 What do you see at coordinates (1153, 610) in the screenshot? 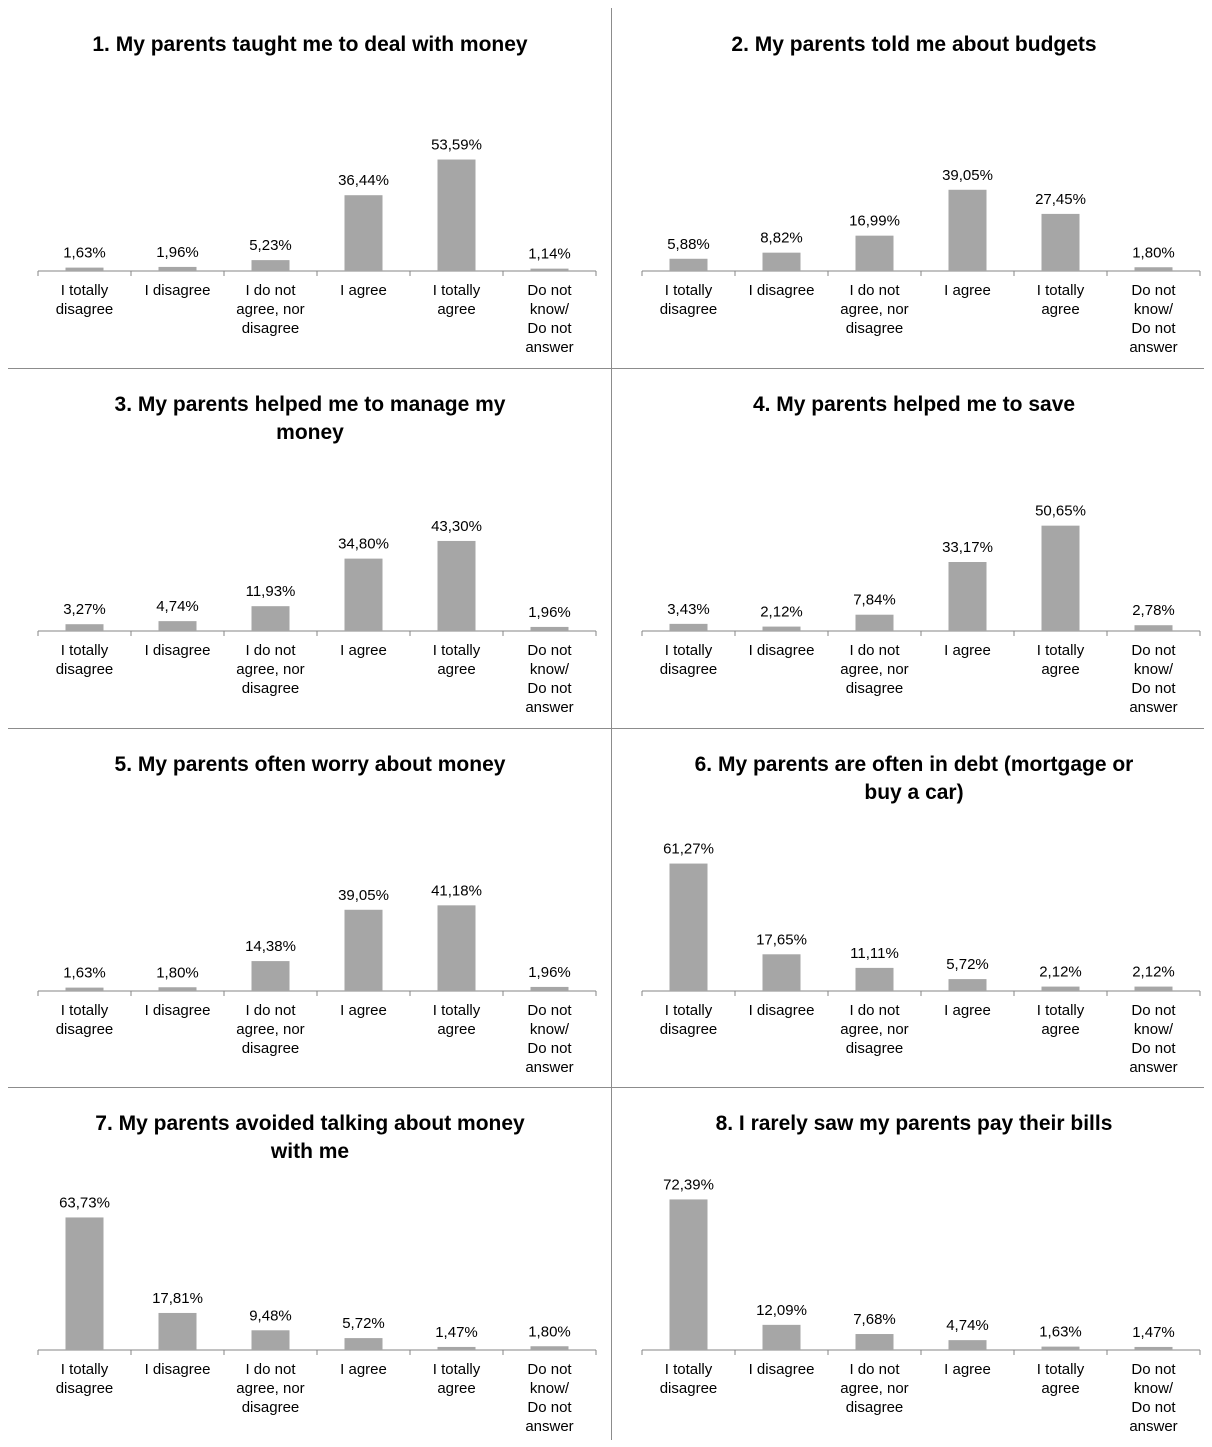
I see `data-label: 2,78%` at bounding box center [1153, 610].